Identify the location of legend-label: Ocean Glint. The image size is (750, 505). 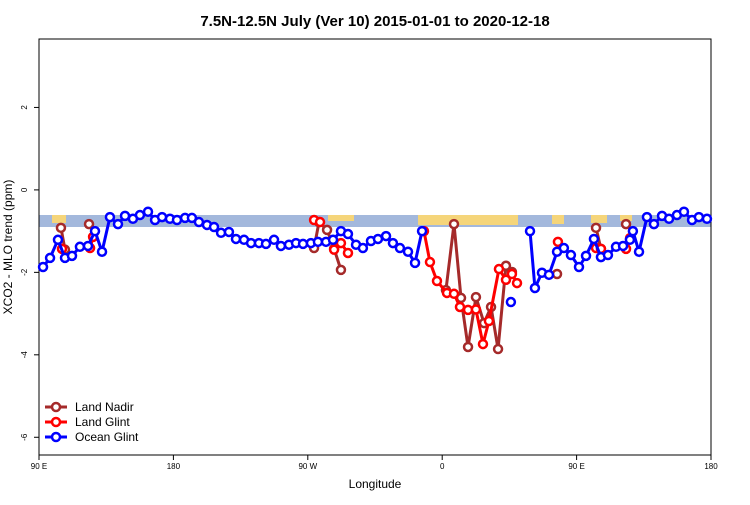
(107, 437).